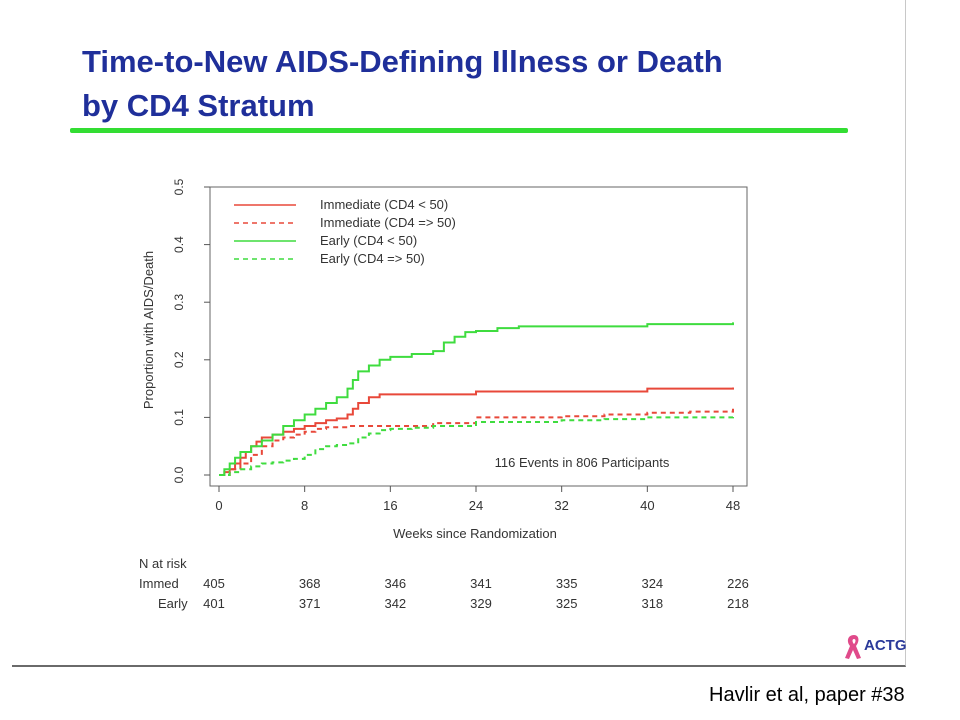  I want to click on x-tick-label: 0, so click(218, 505).